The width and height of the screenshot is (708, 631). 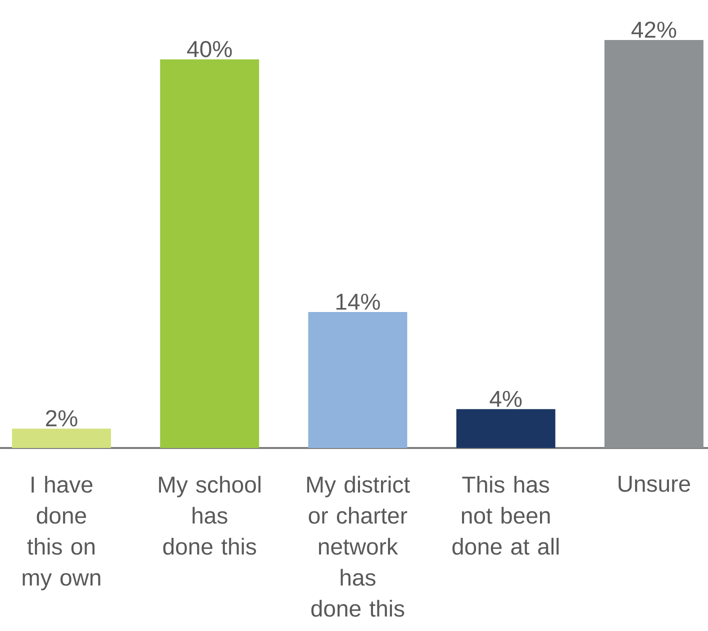 What do you see at coordinates (654, 484) in the screenshot?
I see `x-tick-label: Unsure` at bounding box center [654, 484].